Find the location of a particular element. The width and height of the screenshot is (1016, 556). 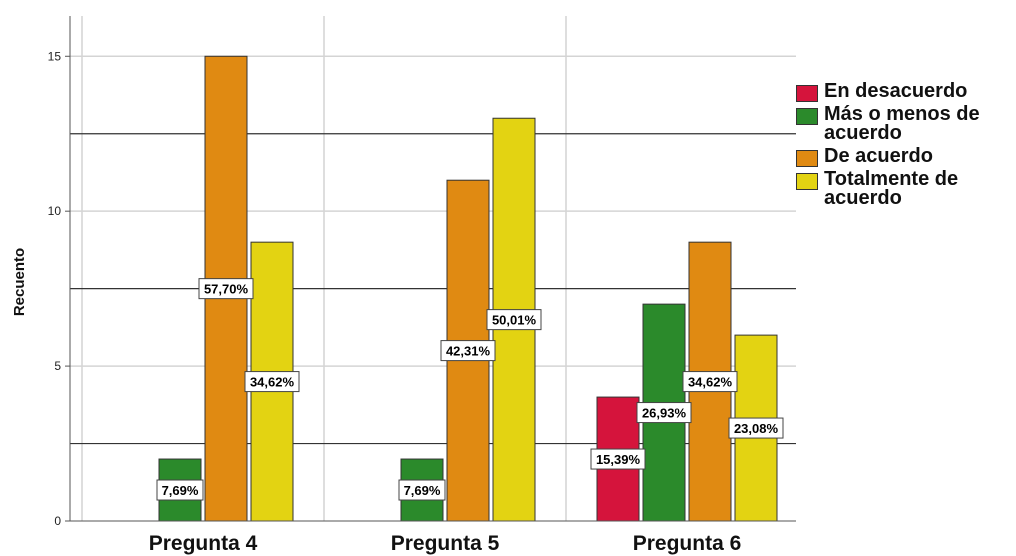

svg-text: 50,01% is located at coordinates (514, 320).